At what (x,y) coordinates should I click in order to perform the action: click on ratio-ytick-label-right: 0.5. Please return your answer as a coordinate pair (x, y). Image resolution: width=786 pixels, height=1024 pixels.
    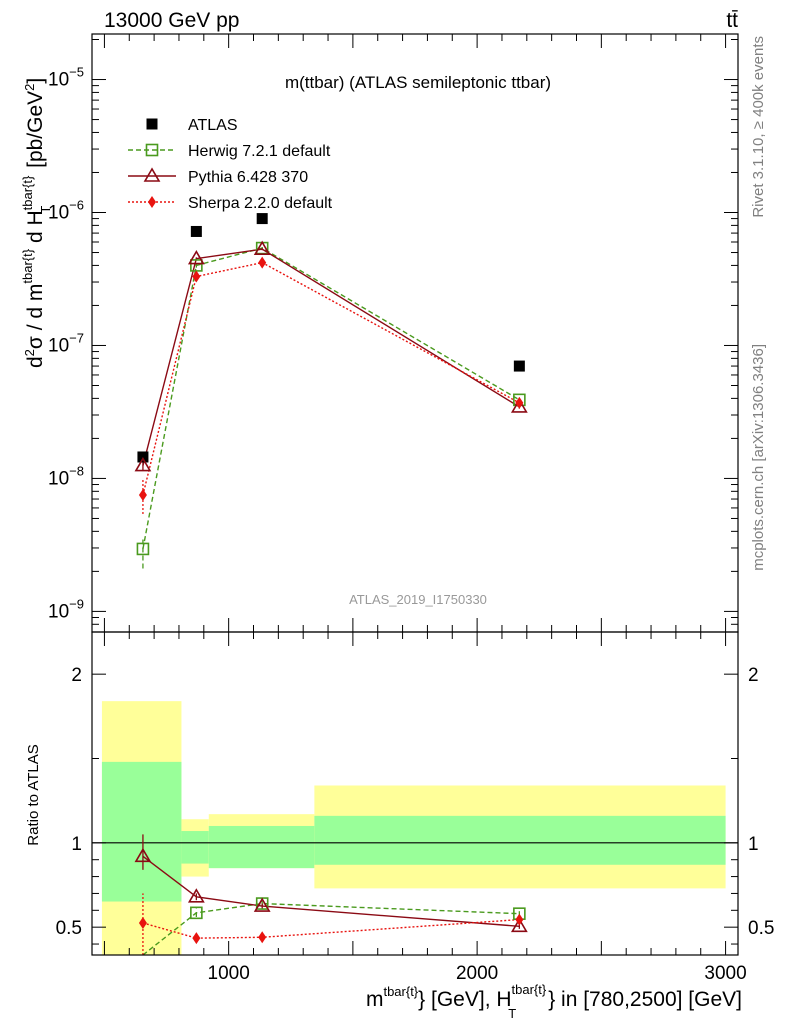
    Looking at the image, I should click on (761, 928).